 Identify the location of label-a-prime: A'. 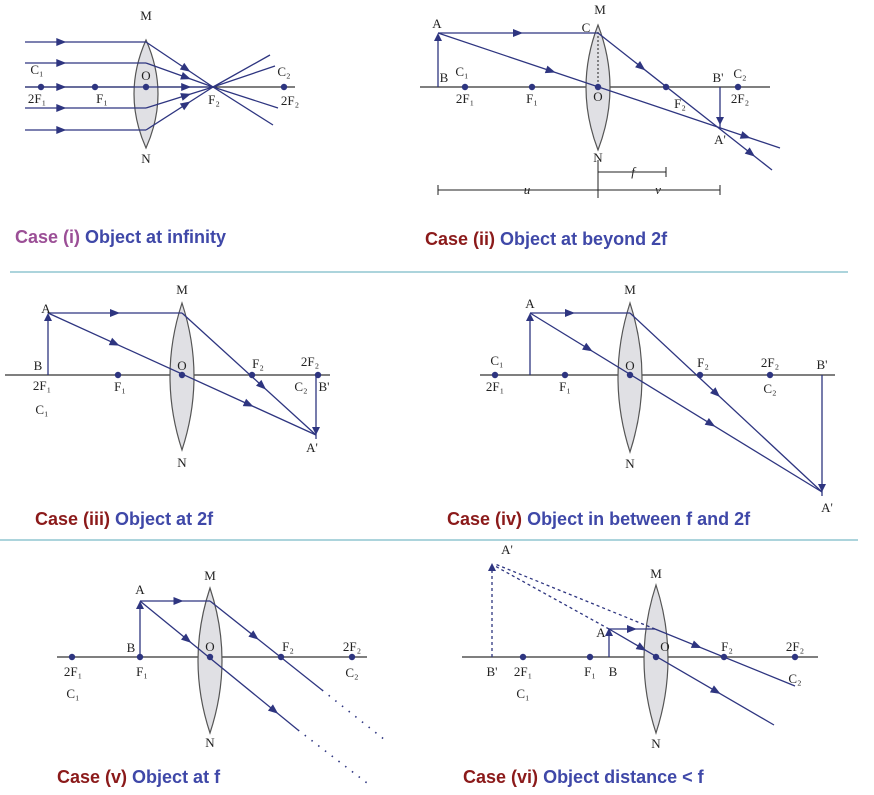
(312, 447).